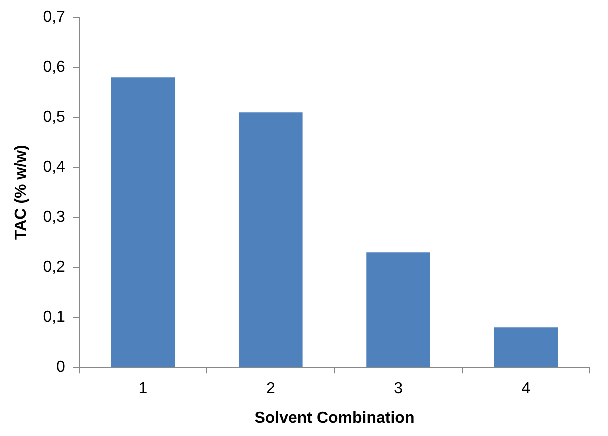 This screenshot has height=436, width=608. Describe the element at coordinates (399, 389) in the screenshot. I see `x-tick-label: 3` at that location.